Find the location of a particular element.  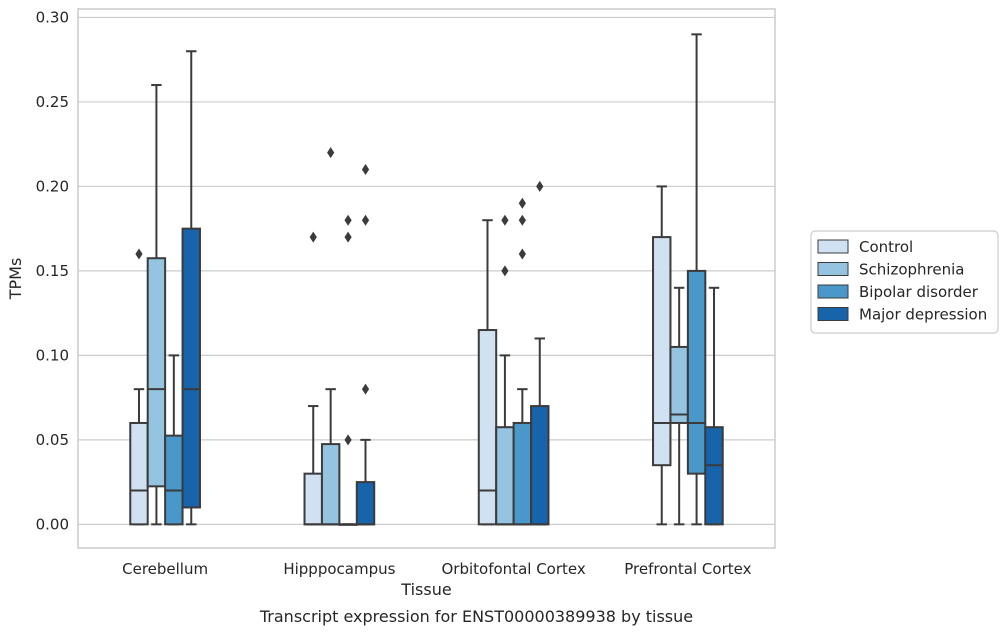

y-tick-label: 0.00 is located at coordinates (52, 524).